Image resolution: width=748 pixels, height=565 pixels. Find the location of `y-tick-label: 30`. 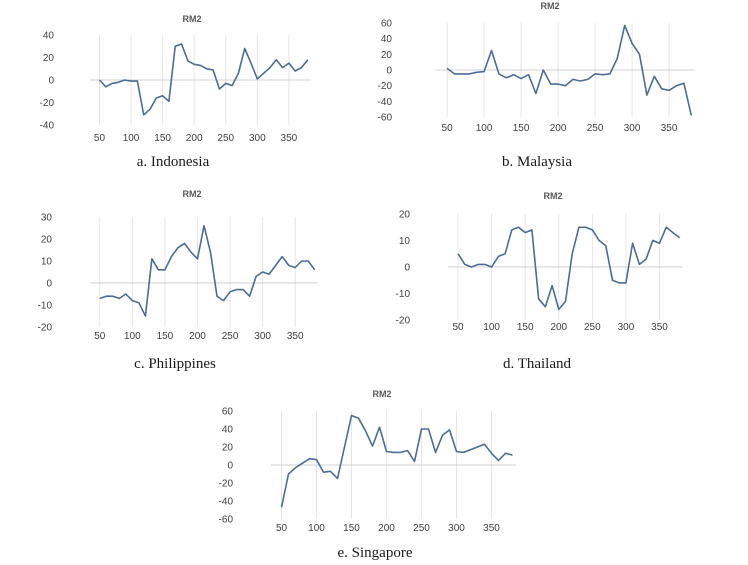

y-tick-label: 30 is located at coordinates (47, 218).